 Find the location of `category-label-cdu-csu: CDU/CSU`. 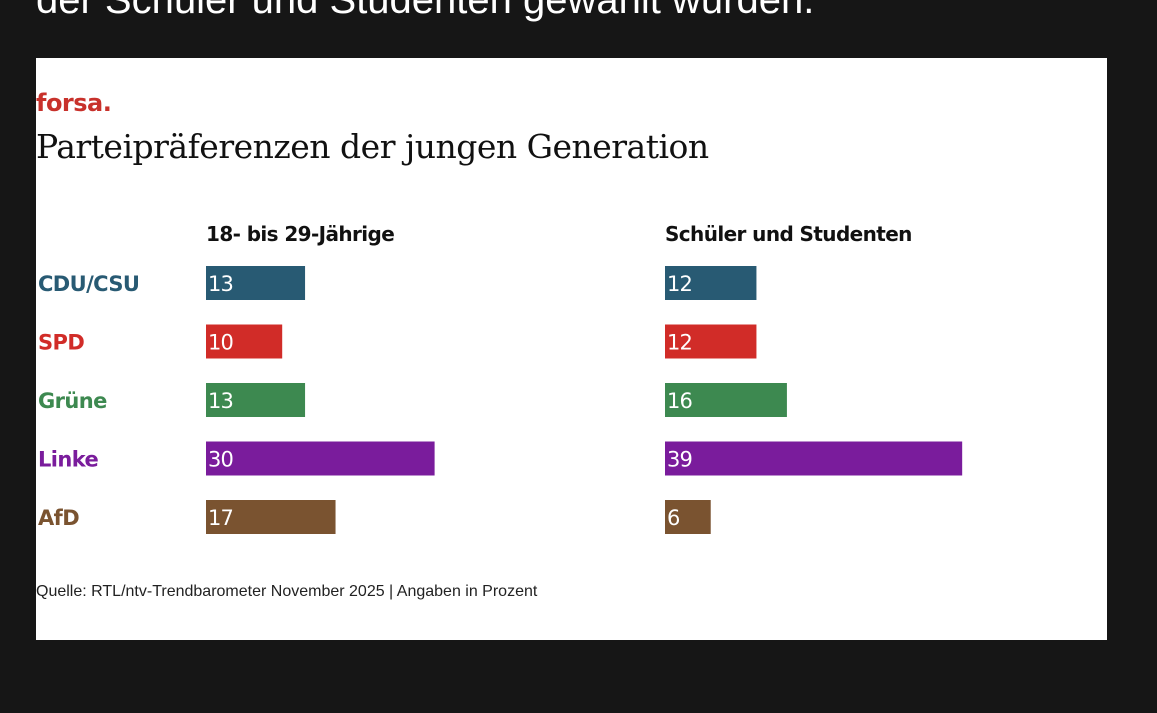

category-label-cdu-csu: CDU/CSU is located at coordinates (88, 284).